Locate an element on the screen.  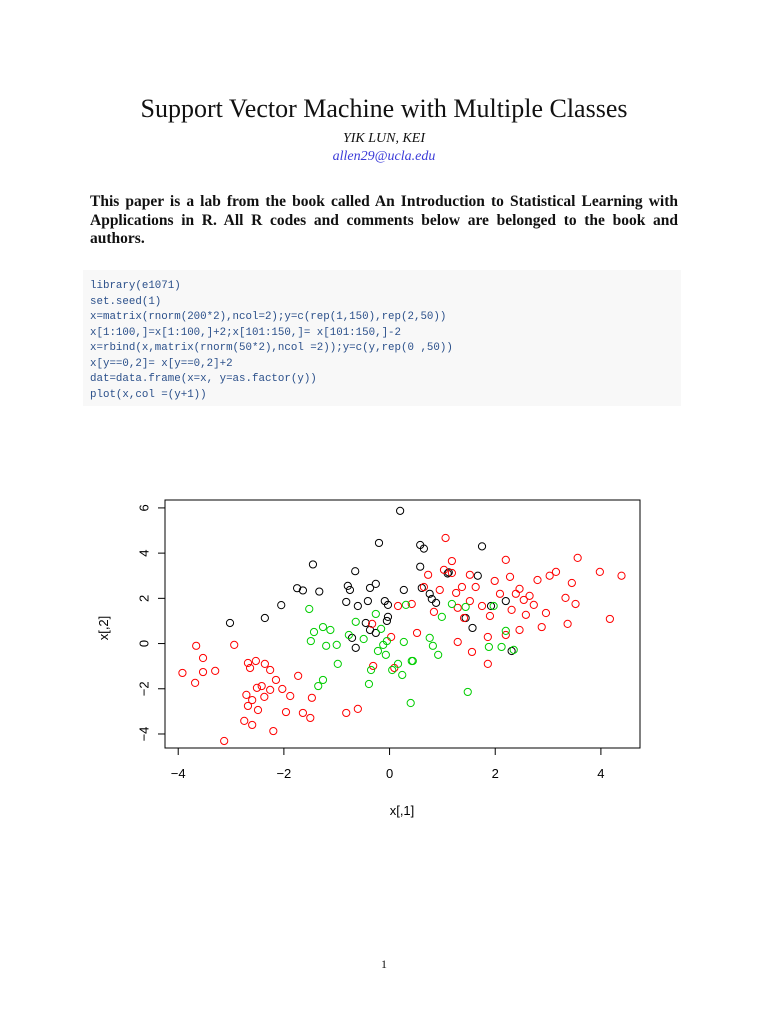
x-tick-label: 4 is located at coordinates (600, 773).